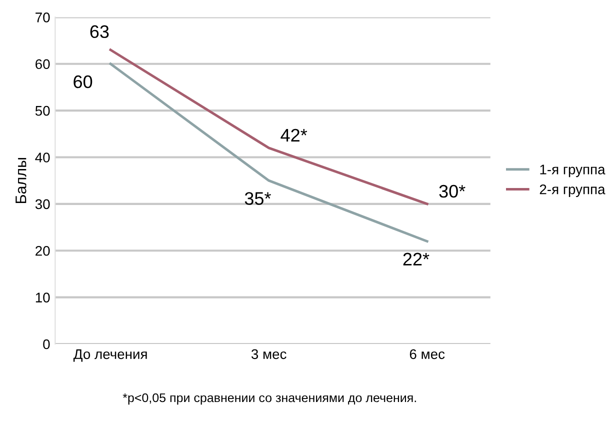 This screenshot has width=613, height=430. I want to click on data-label: 35*, so click(257, 198).